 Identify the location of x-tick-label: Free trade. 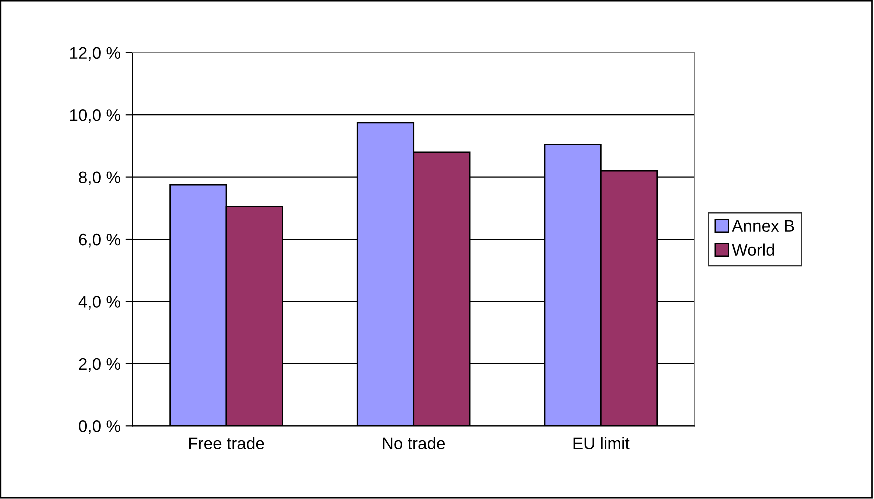
(226, 443).